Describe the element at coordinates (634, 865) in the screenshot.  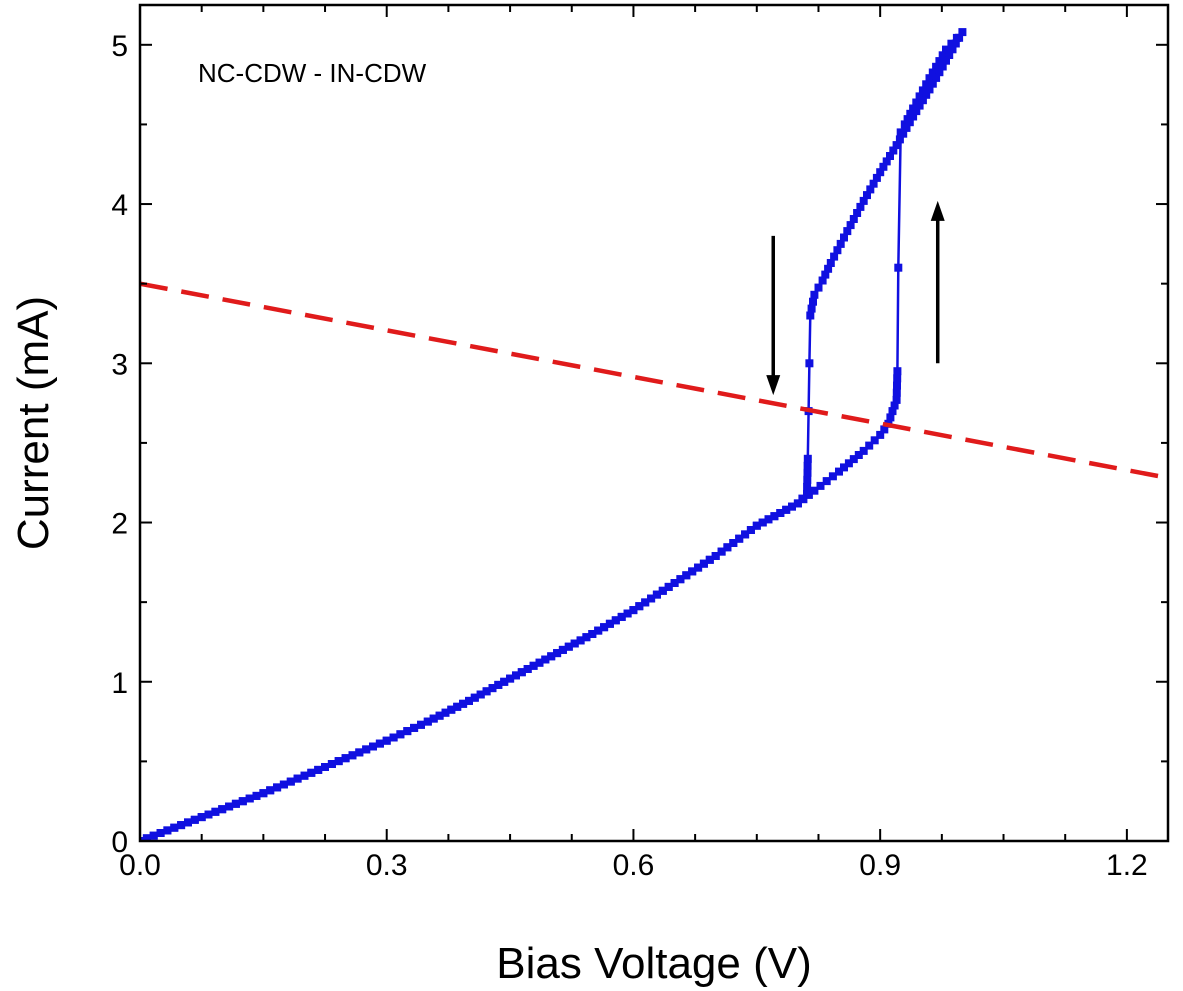
I see `x-tick-label: 0.6` at that location.